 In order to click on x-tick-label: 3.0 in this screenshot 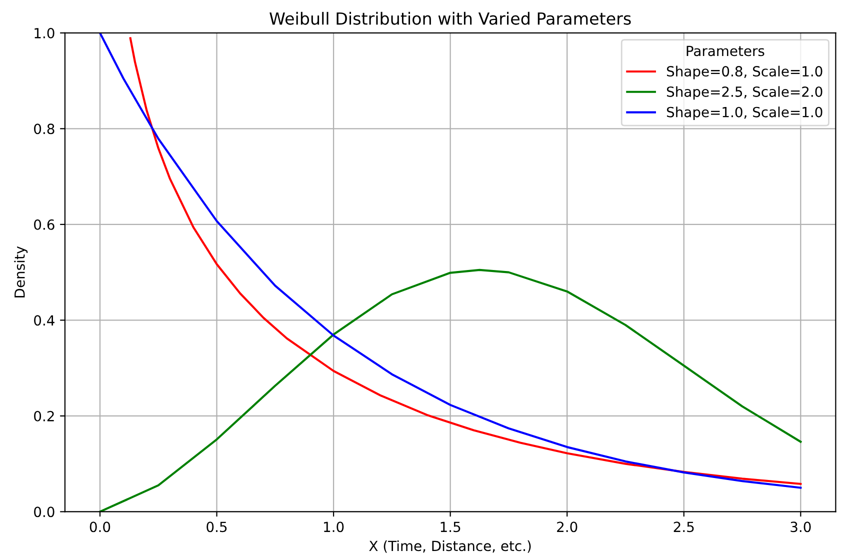, I will do `click(800, 527)`.